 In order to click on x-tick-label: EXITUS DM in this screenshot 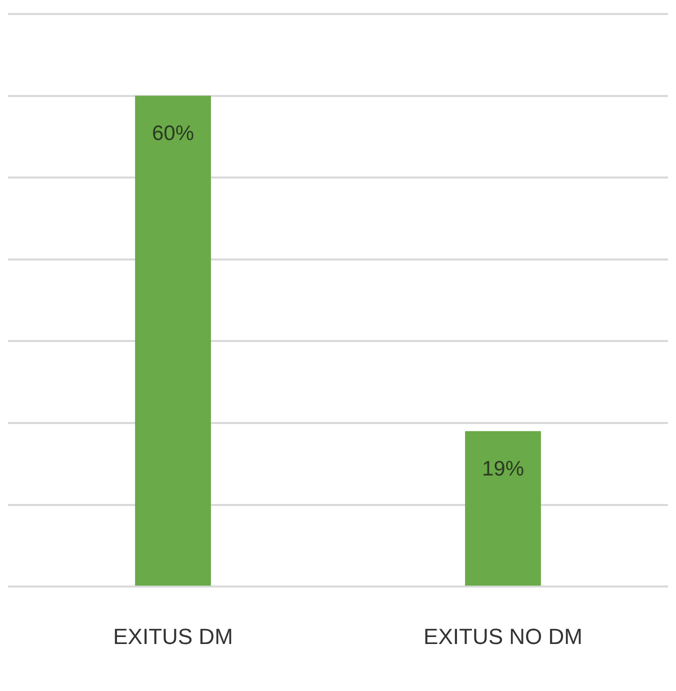, I will do `click(173, 636)`.